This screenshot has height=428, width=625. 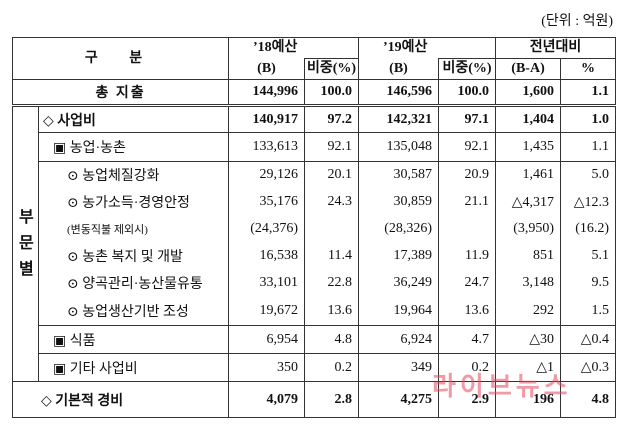 I want to click on header-cell: (B-A), so click(x=528, y=69).